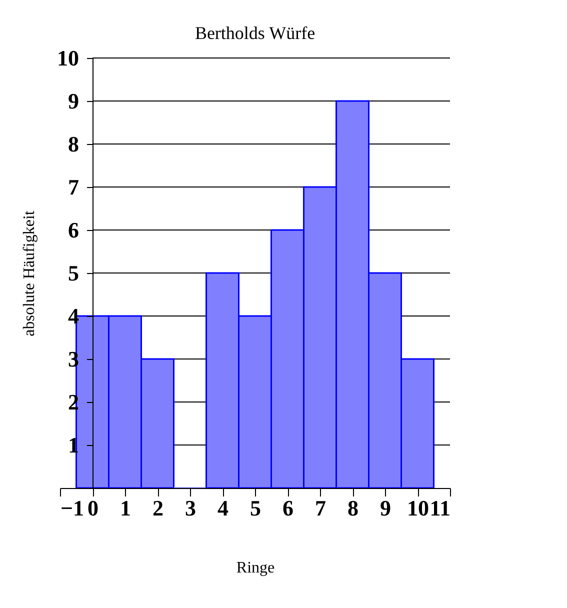  What do you see at coordinates (73, 273) in the screenshot?
I see `y-tick-label: 5` at bounding box center [73, 273].